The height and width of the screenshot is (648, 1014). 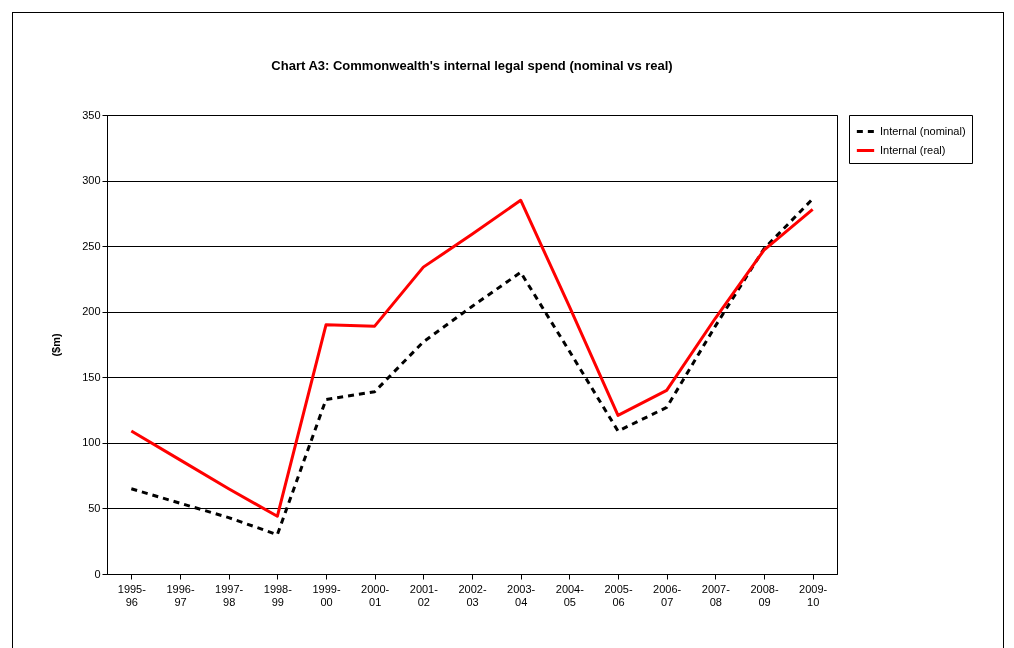 I want to click on y-tick-label: 50, so click(x=94, y=507).